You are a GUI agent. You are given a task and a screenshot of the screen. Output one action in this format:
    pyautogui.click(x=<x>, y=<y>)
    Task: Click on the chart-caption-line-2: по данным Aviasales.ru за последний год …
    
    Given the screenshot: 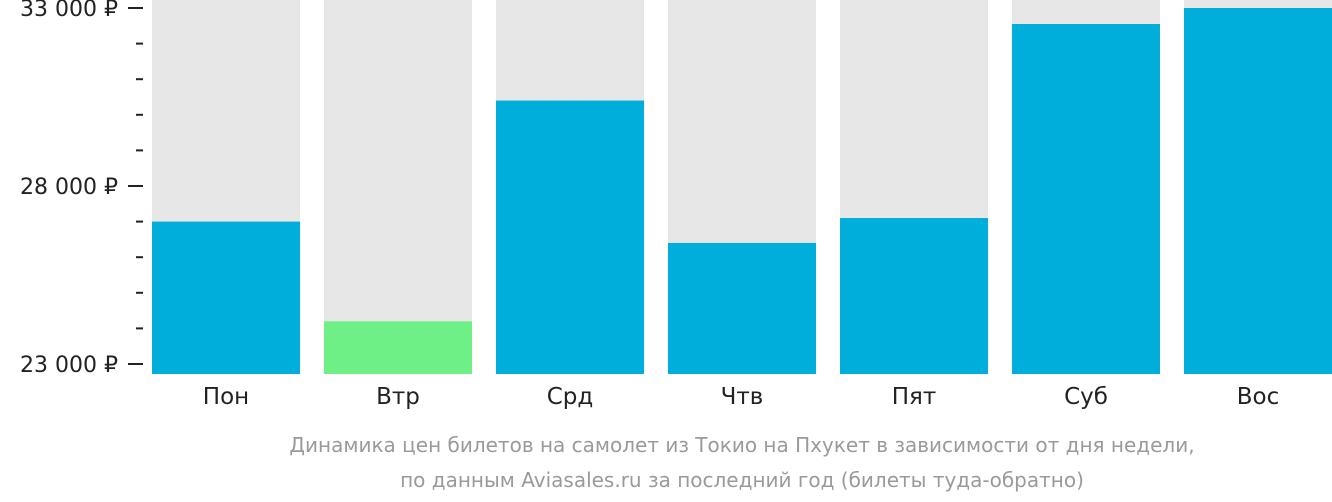 What is the action you would take?
    pyautogui.click(x=742, y=480)
    